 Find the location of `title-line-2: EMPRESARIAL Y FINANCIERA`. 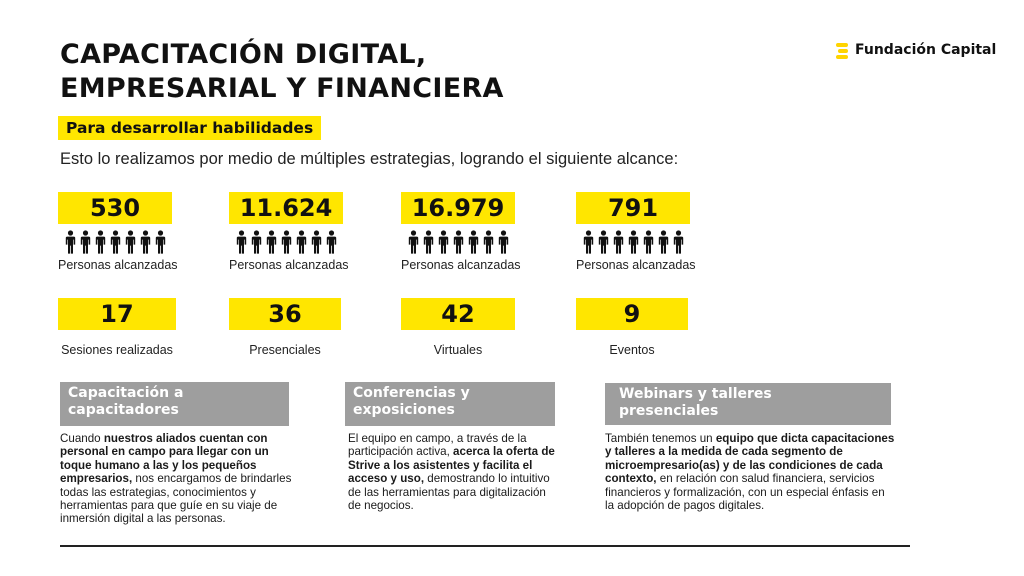

title-line-2: EMPRESARIAL Y FINANCIERA is located at coordinates (282, 88).